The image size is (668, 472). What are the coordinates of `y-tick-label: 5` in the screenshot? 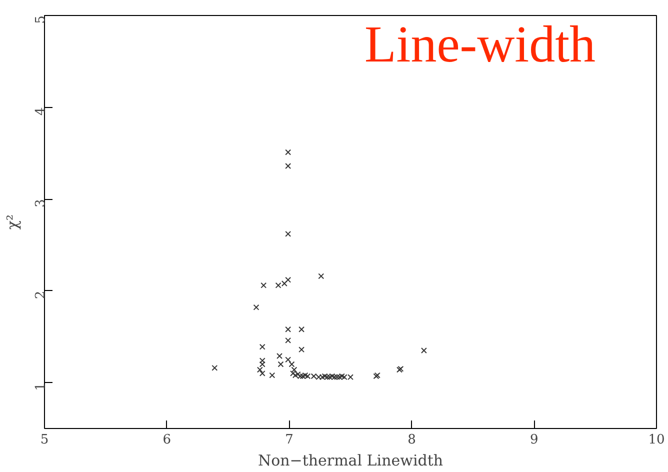 It's located at (41, 19).